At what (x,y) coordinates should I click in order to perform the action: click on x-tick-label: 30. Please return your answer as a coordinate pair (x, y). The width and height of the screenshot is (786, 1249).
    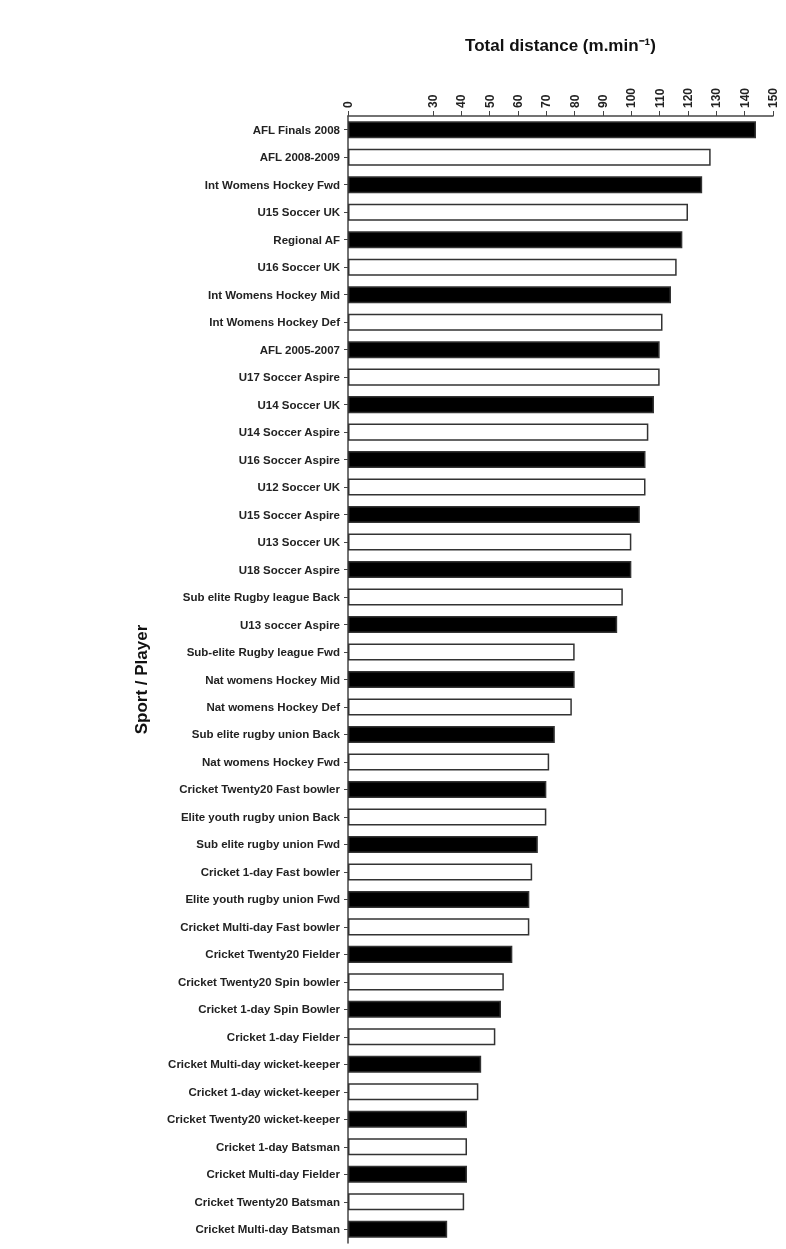
    Looking at the image, I should click on (433, 101).